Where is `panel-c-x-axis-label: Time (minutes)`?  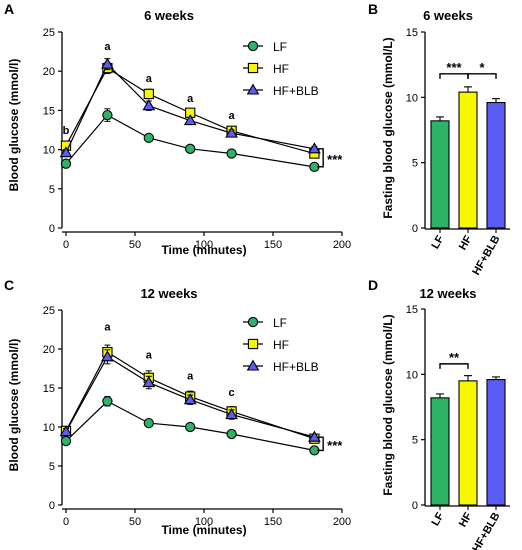
panel-c-x-axis-label: Time (minutes) is located at coordinates (203, 530).